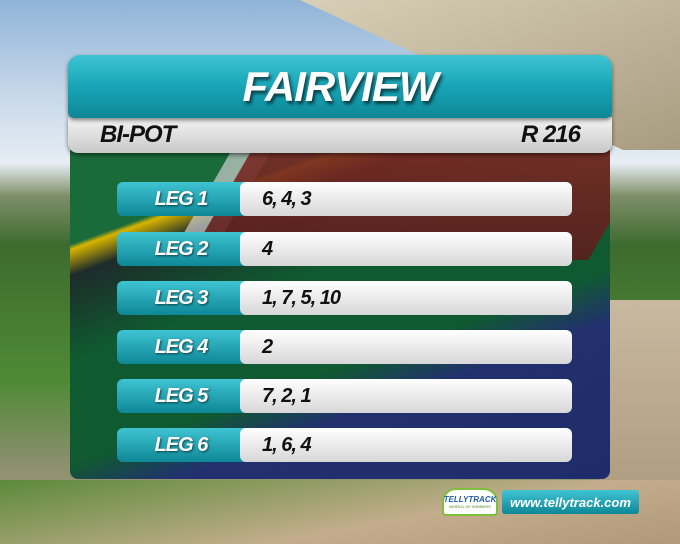 Image resolution: width=680 pixels, height=544 pixels. What do you see at coordinates (181, 298) in the screenshot?
I see `leg-label: LEG 3` at bounding box center [181, 298].